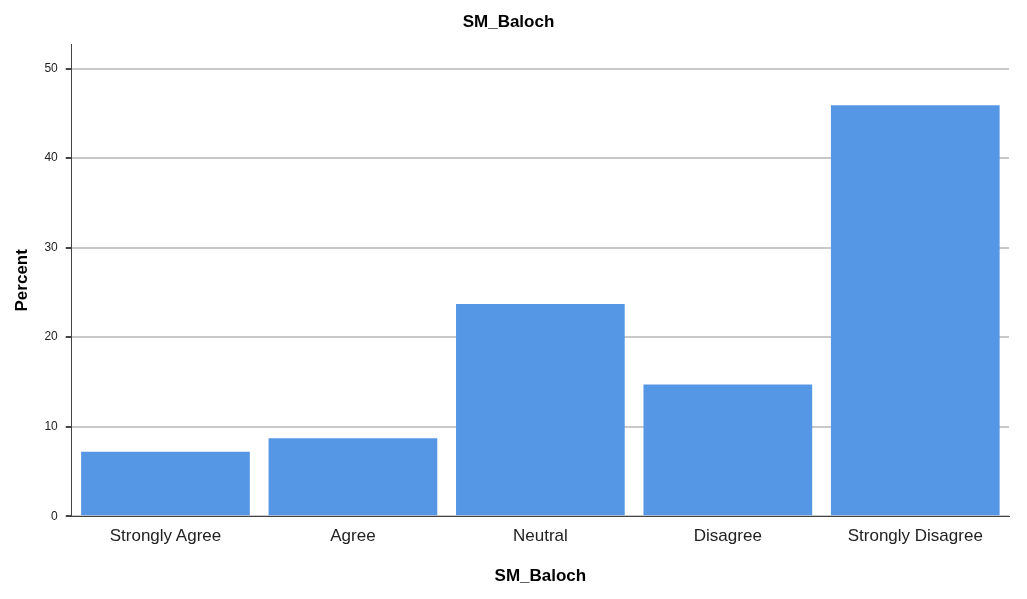 The image size is (1027, 599). I want to click on x-tick-label: Neutral, so click(540, 536).